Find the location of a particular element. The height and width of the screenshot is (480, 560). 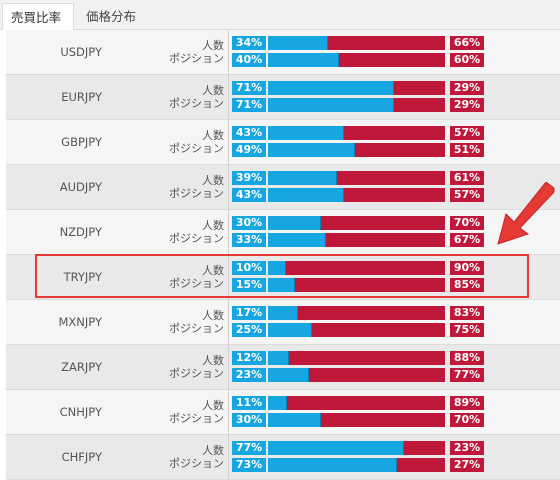

table-row: EURJPY 人数 ポジション 71% 29% 71% 29% is located at coordinates (283, 97).